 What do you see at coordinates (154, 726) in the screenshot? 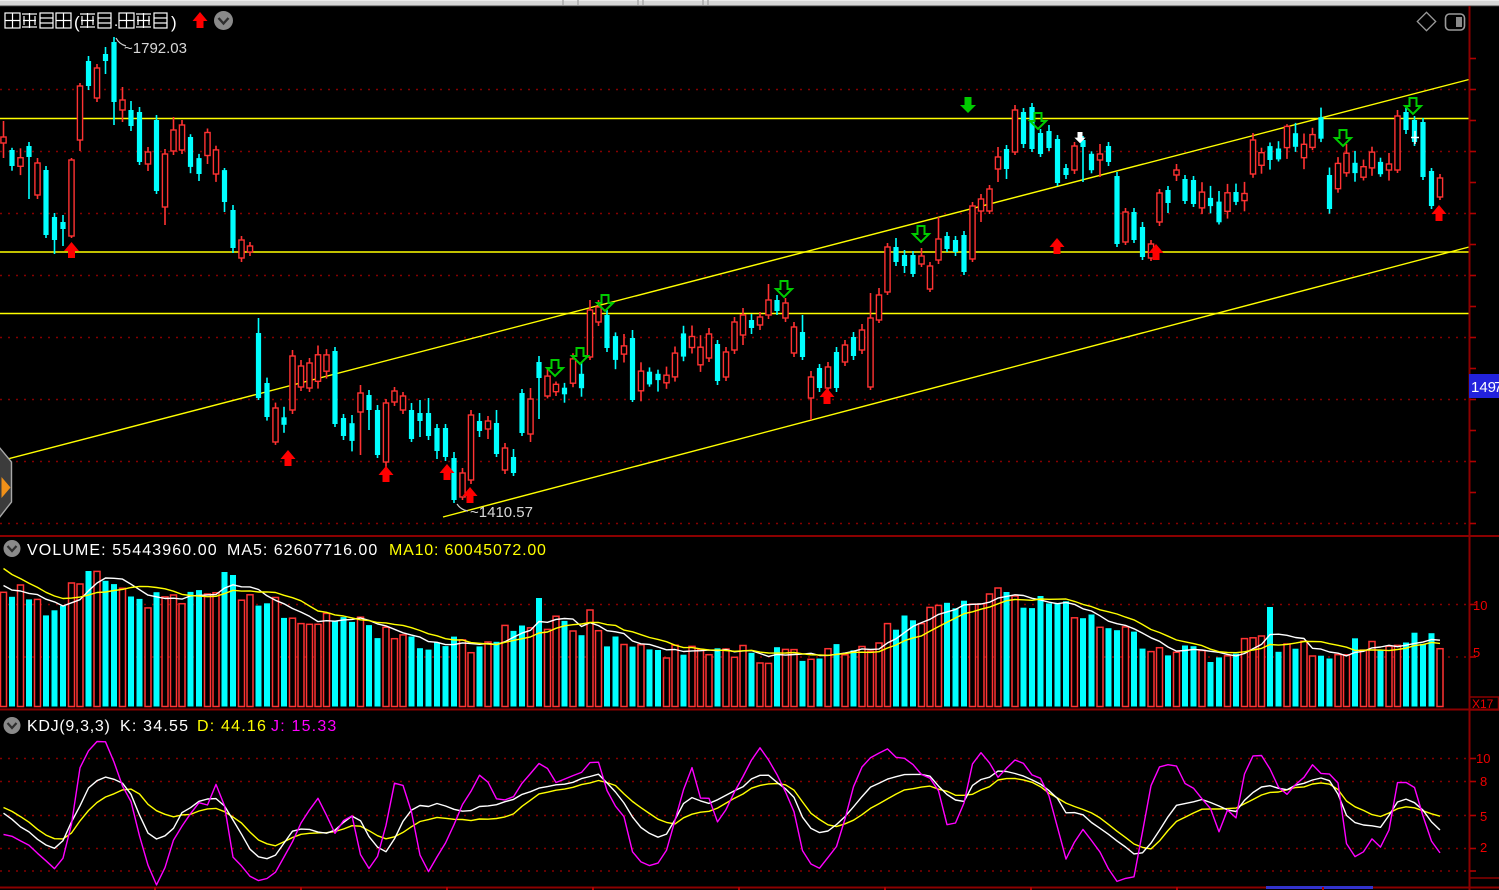
I see `svg-text: K: 34.55` at bounding box center [154, 726].